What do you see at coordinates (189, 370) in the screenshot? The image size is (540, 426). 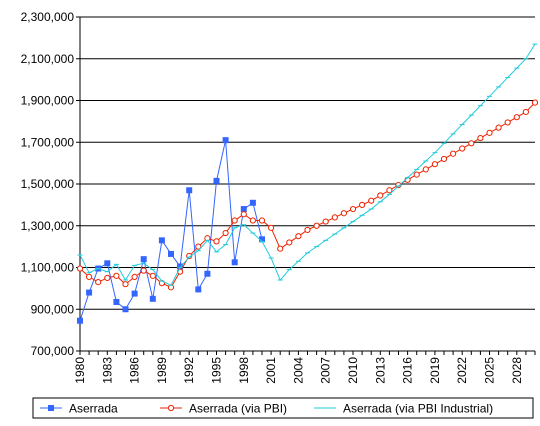 I see `x-tick-label: 1992` at bounding box center [189, 370].